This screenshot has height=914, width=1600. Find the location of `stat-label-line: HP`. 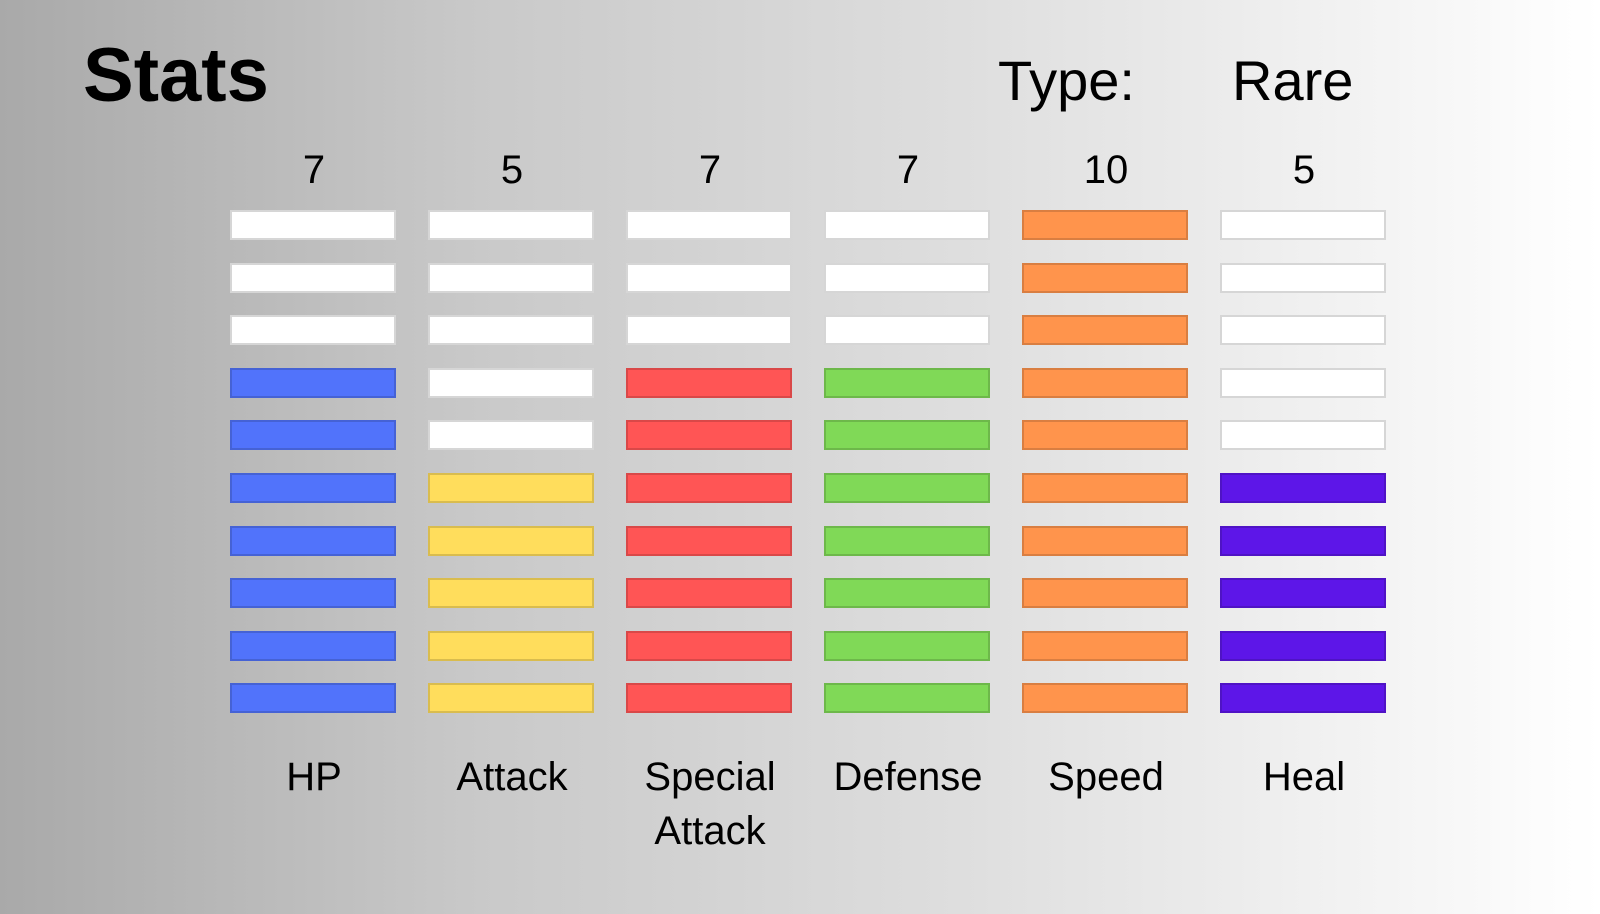

stat-label-line: HP is located at coordinates (314, 777).